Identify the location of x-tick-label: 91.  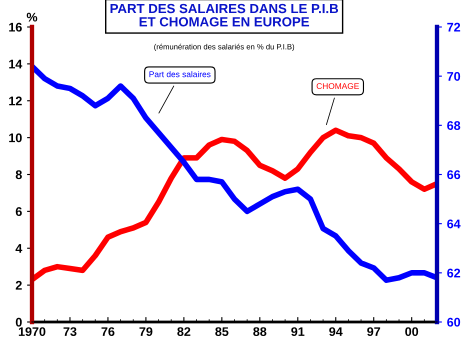
(297, 331).